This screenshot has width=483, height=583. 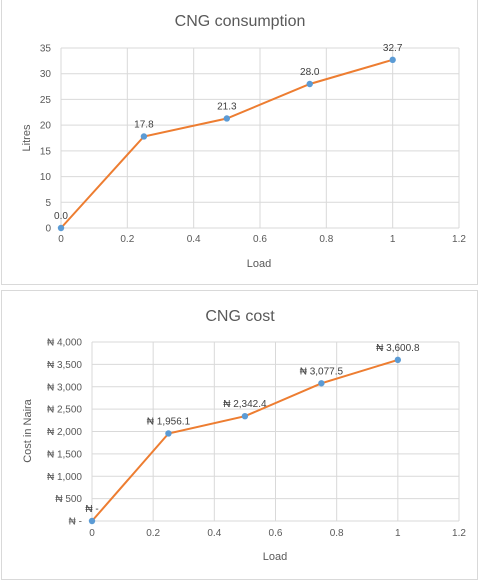 I want to click on y-tick-label: ₦ 2,000, so click(x=64, y=432).